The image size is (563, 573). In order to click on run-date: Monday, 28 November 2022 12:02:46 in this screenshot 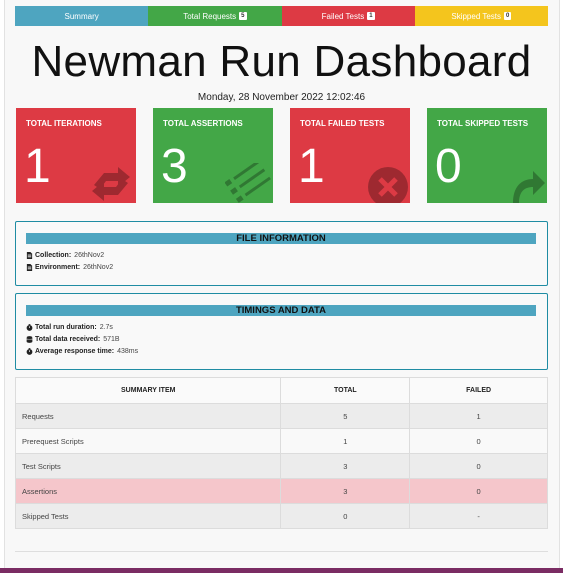, I will do `click(281, 97)`.